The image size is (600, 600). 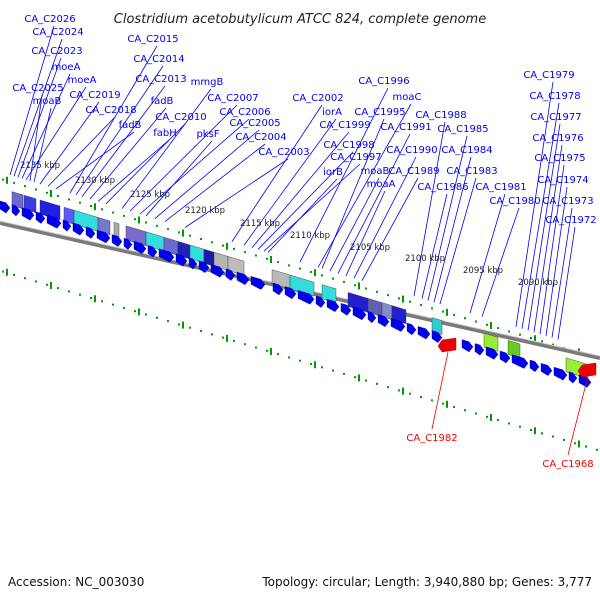 I want to click on scale-tick-label: 2100 kbp, so click(x=425, y=259).